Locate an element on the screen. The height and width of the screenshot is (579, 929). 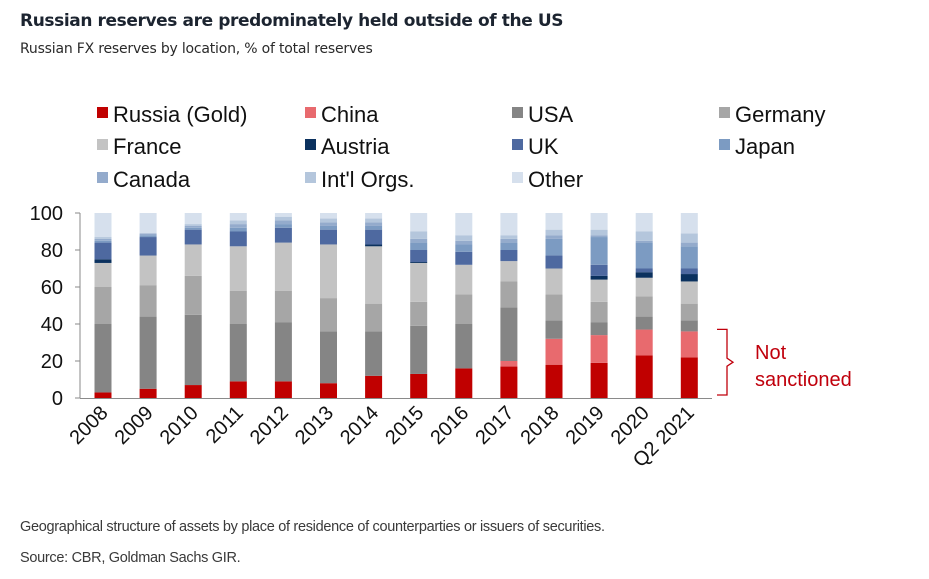
legend-item-china: China is located at coordinates (342, 114).